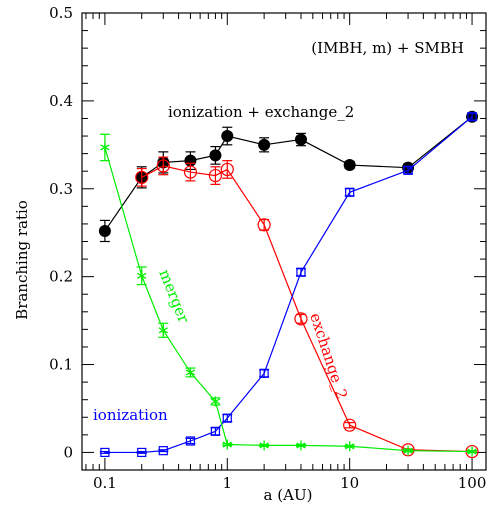 This screenshot has height=512, width=497. Describe the element at coordinates (68, 452) in the screenshot. I see `y-tick-label: 0` at that location.